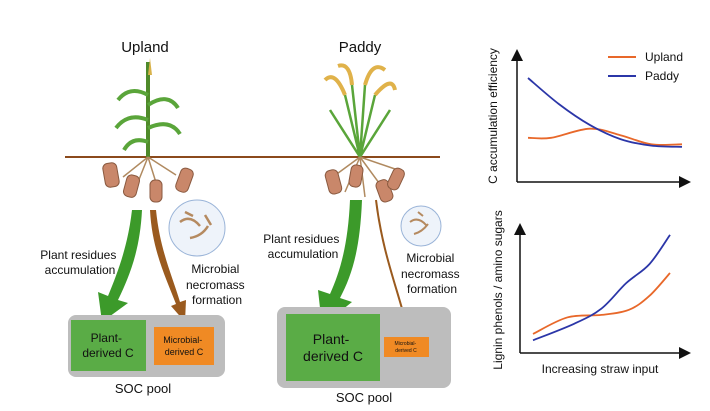  I want to click on paddy-plant-derived-box, so click(333, 347).